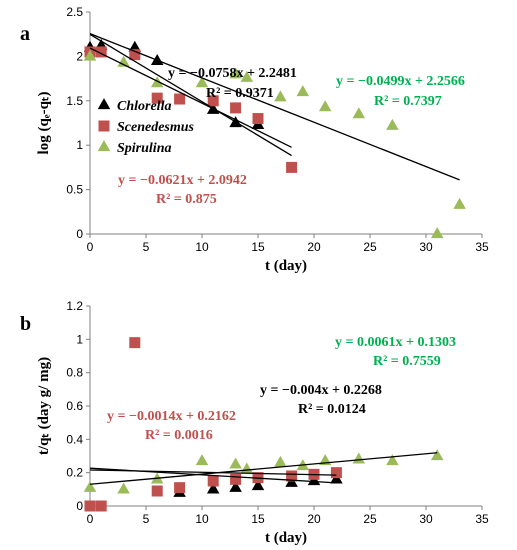 This screenshot has height=550, width=517. I want to click on trendline-spirulina, so click(264, 468).